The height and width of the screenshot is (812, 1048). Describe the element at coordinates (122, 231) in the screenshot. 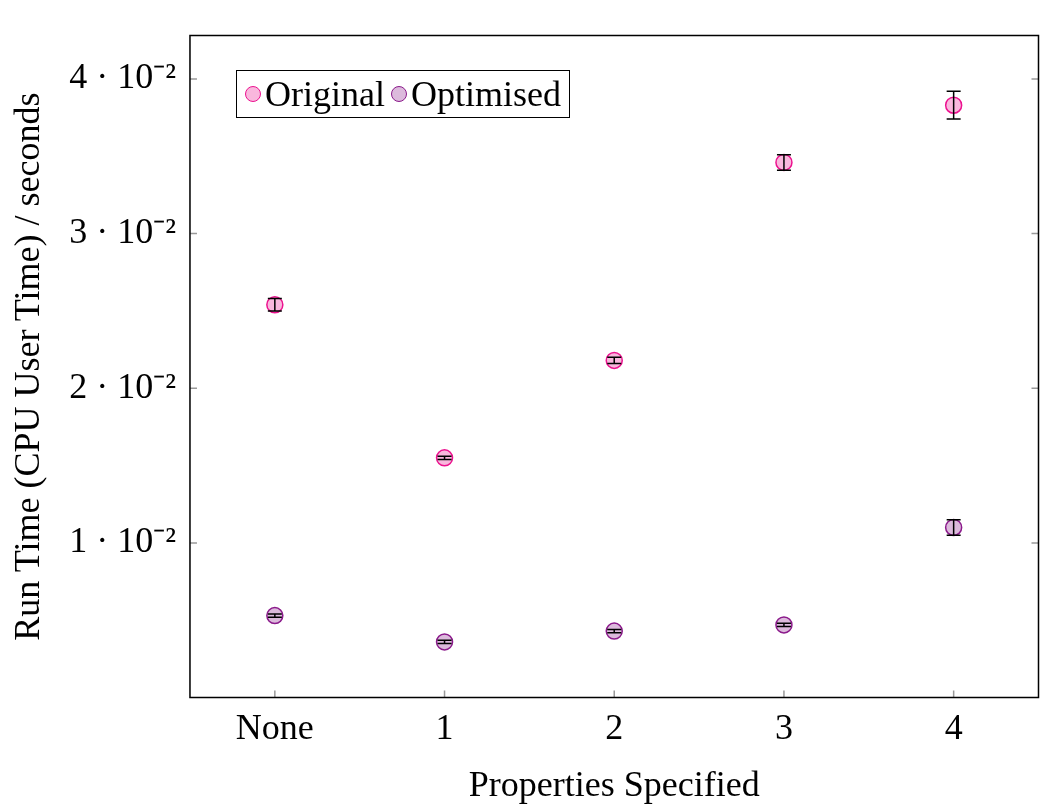

I see `y-tick-label: 3 · 10⁻²` at that location.